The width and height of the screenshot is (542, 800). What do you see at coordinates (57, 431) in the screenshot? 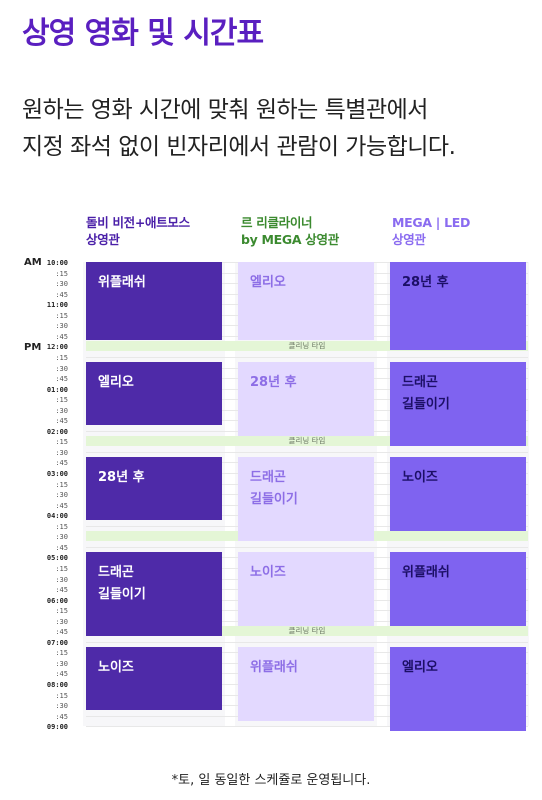
I see `time-tick: 02:00` at bounding box center [57, 431].